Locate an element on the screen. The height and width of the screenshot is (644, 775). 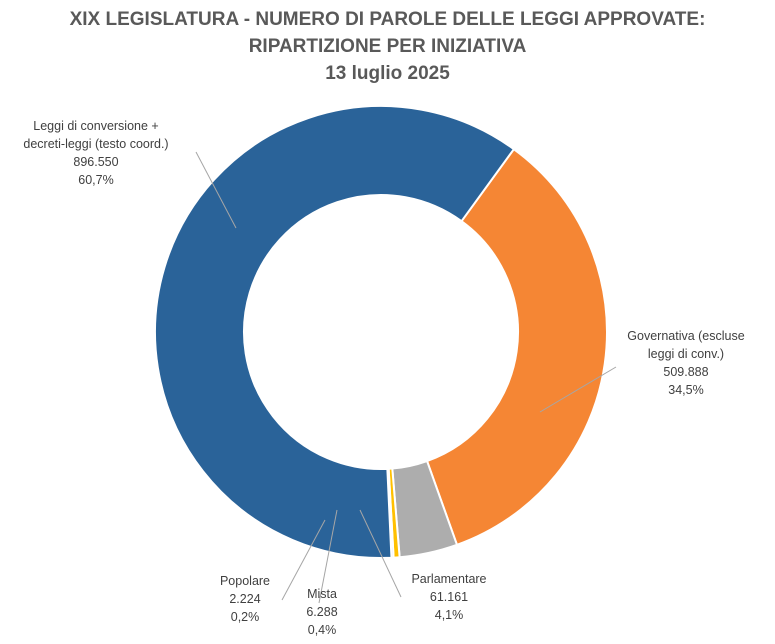
slice-label-2-line-1: 6.288 is located at coordinates (321, 612).